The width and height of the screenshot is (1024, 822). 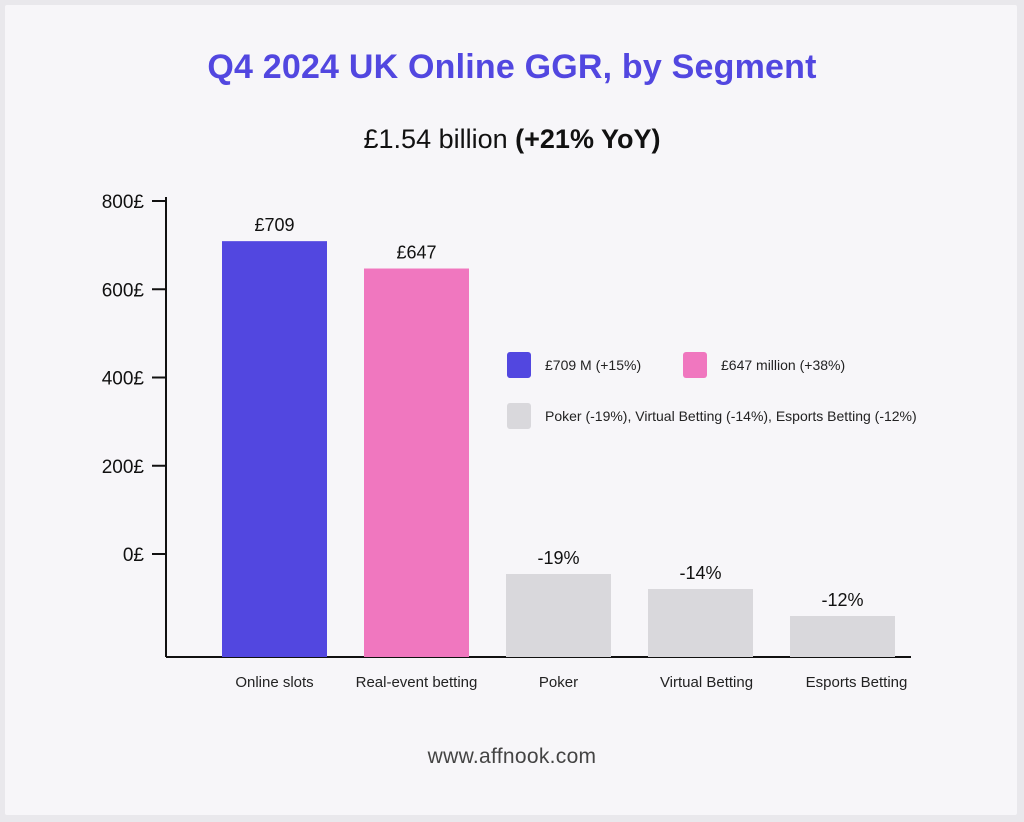 I want to click on subtitle-change: (+21% YoY), so click(x=588, y=139).